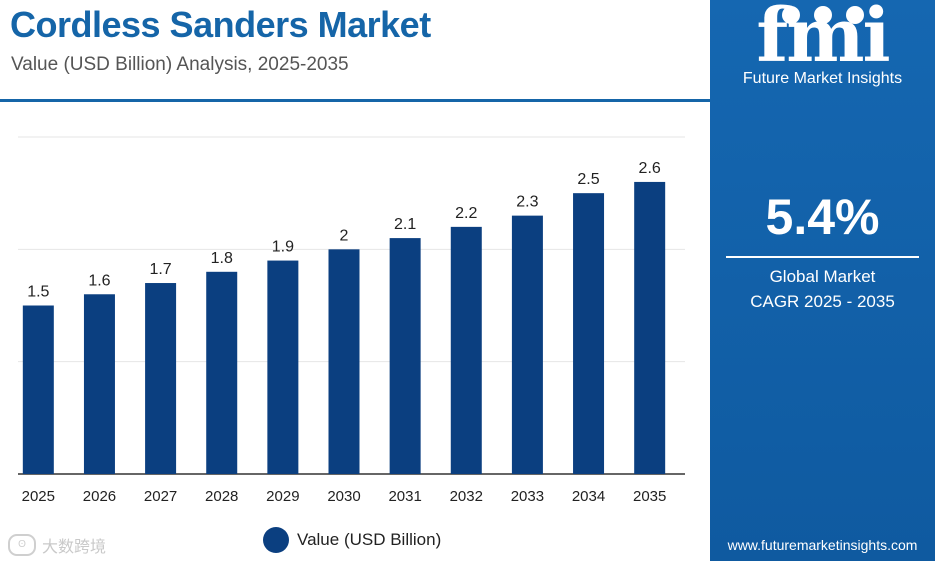 The width and height of the screenshot is (935, 561). What do you see at coordinates (38, 389) in the screenshot?
I see `bar-2025` at bounding box center [38, 389].